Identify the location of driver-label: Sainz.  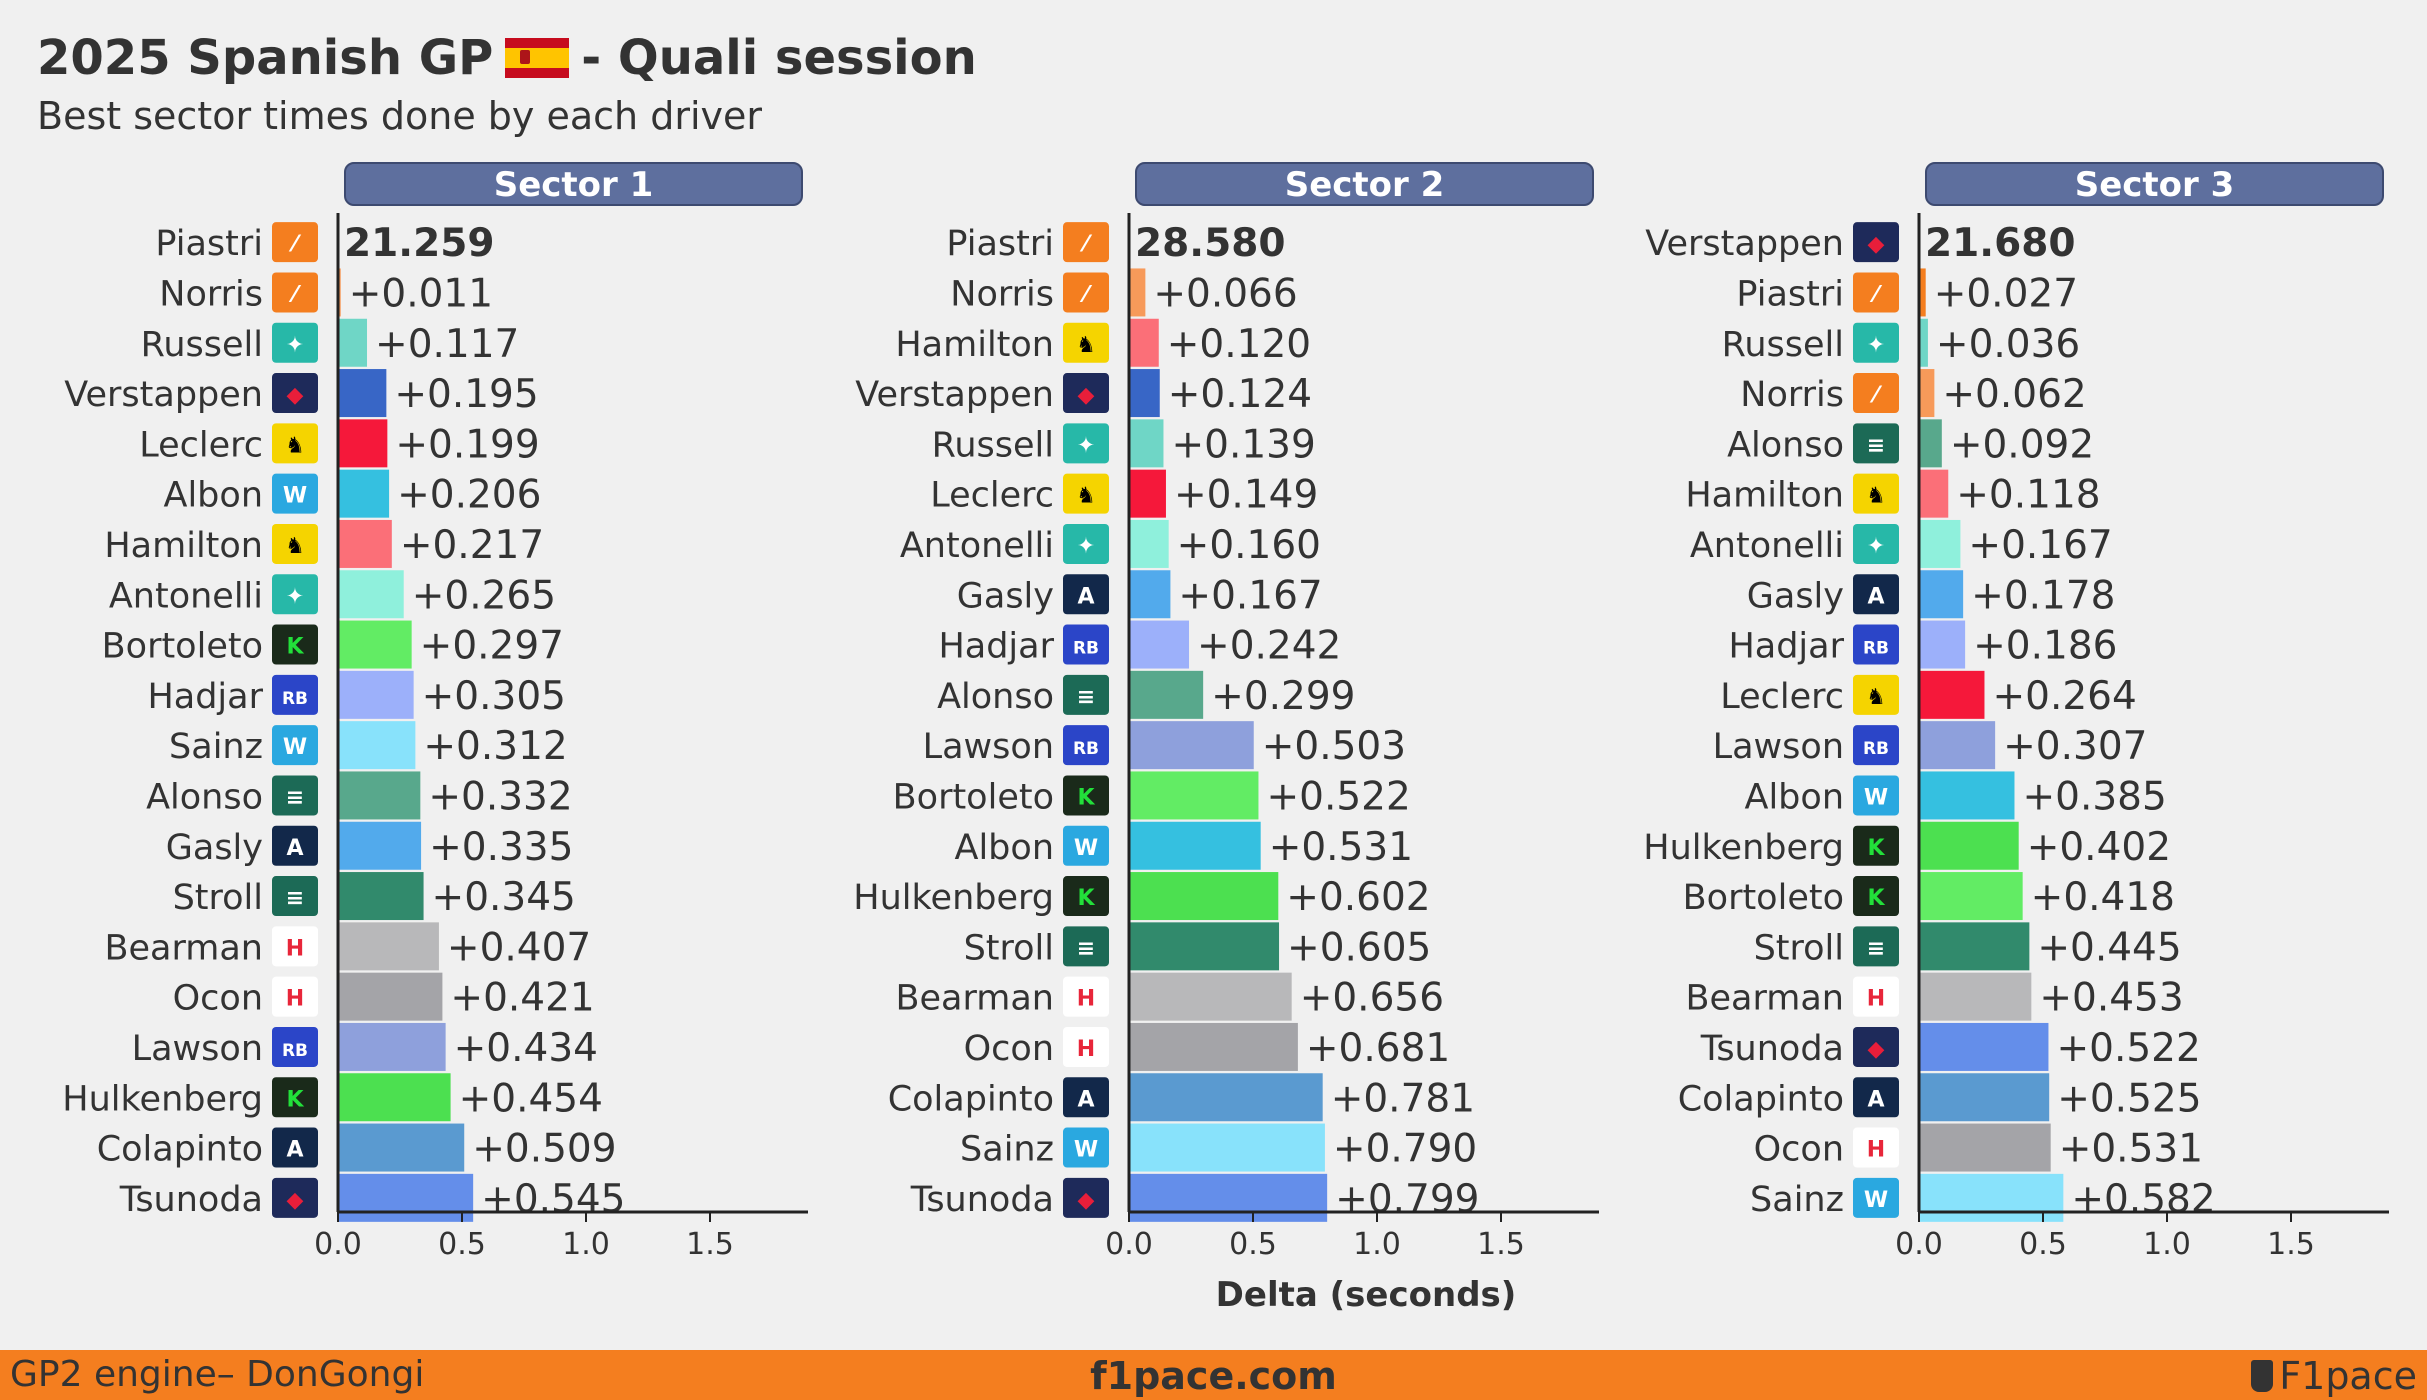
(1007, 1150).